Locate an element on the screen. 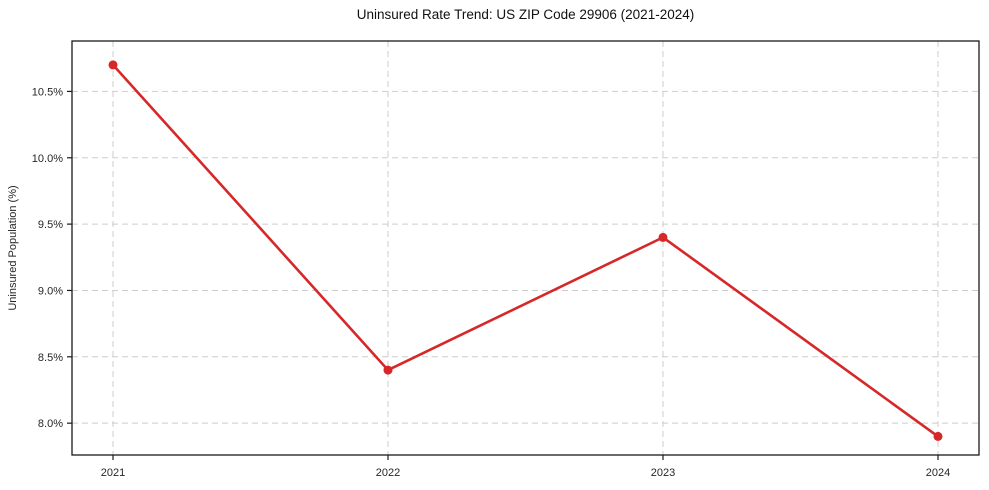 Image resolution: width=989 pixels, height=490 pixels. y-tick-label: 9.5% is located at coordinates (50, 225).